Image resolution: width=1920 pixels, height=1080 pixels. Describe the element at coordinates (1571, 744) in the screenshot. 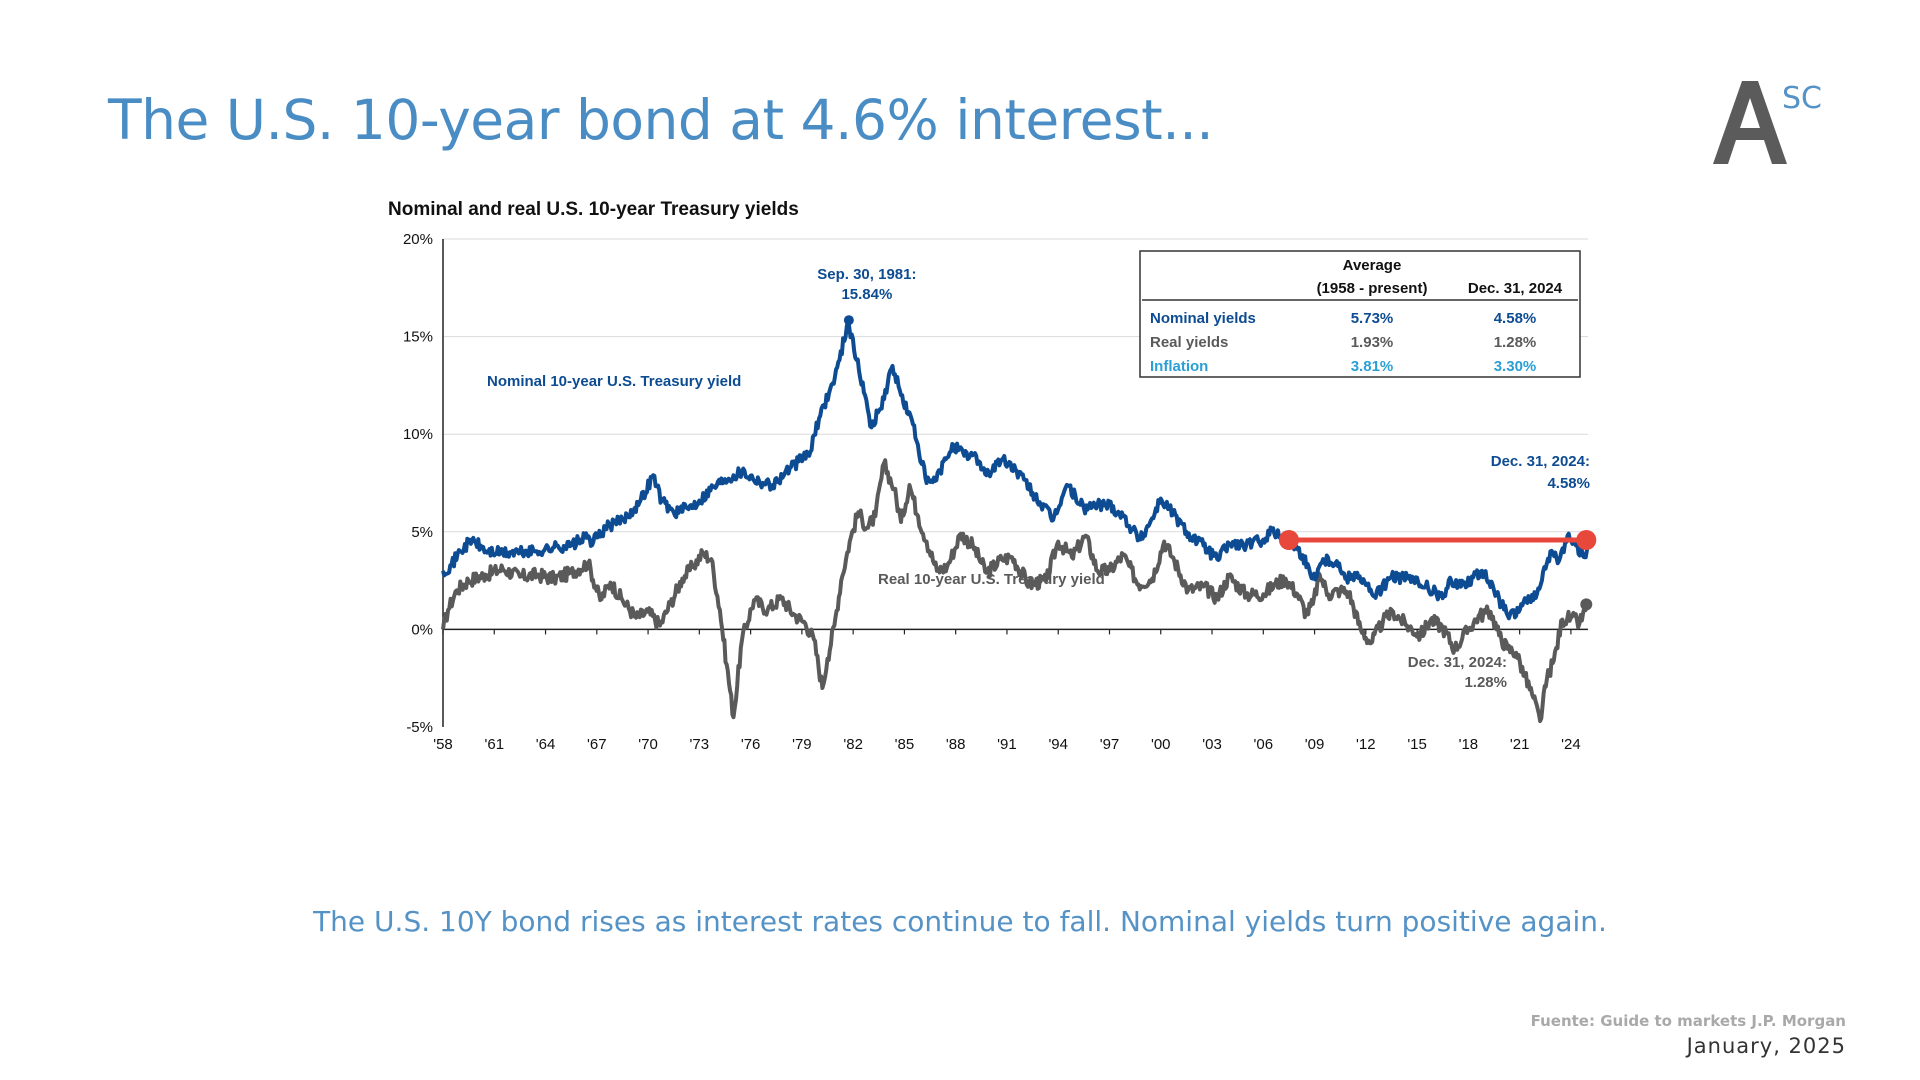

I see `x-tick-label: '24` at that location.